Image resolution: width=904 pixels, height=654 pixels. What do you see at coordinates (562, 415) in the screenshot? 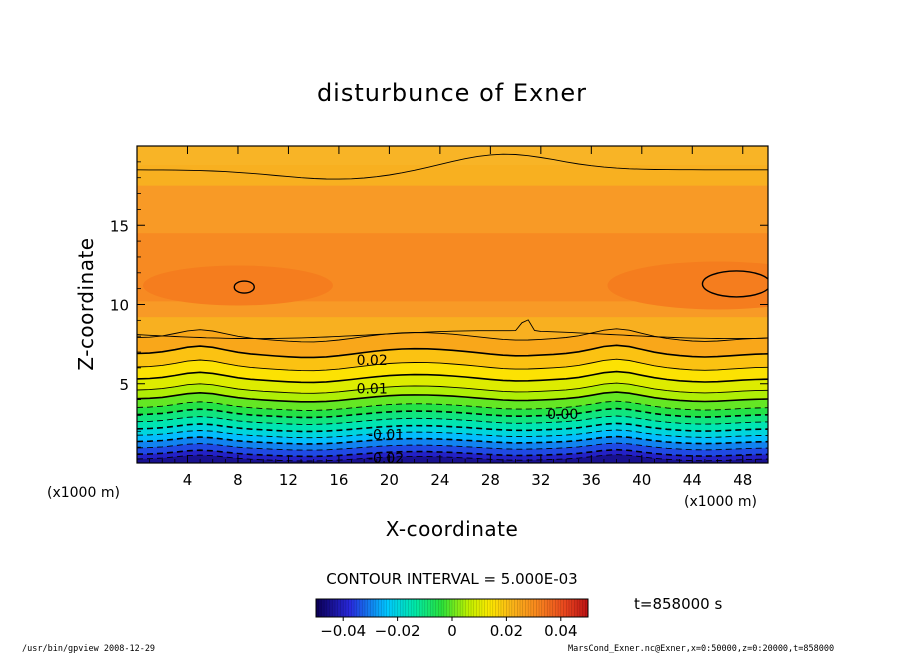
I see `contour-label-2: 0.00` at bounding box center [562, 415].